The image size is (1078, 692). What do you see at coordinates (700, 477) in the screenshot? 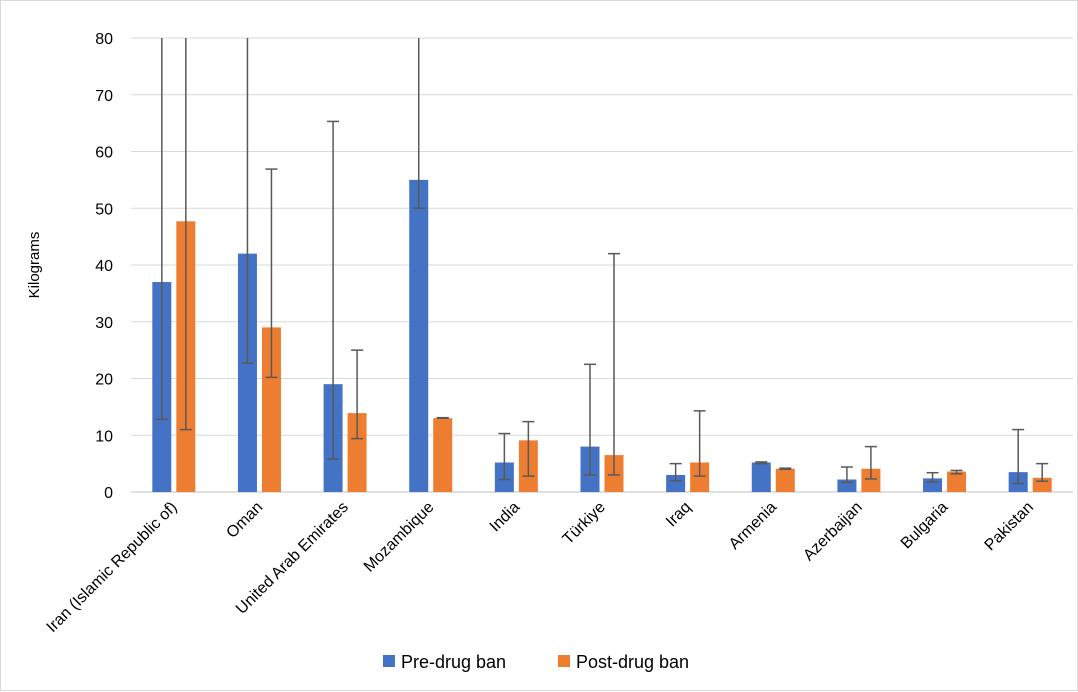
I see `bar-post-drug-ban-iraq` at bounding box center [700, 477].